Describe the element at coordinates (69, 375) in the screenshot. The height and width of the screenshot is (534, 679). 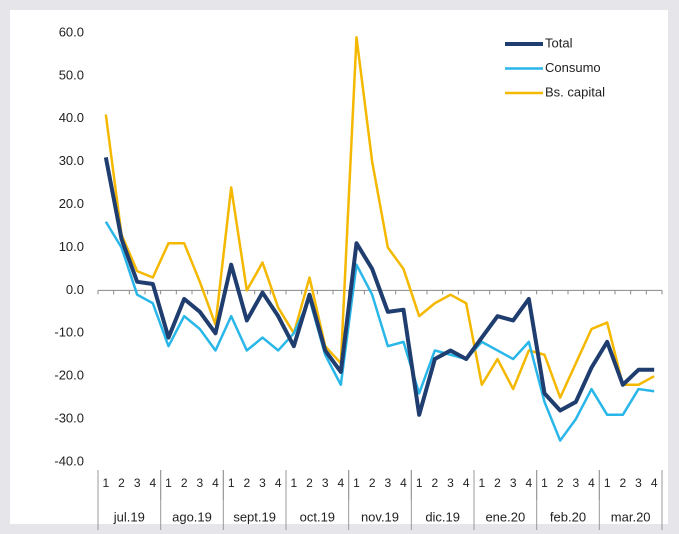
I see `y-tick-label: -20.0` at that location.